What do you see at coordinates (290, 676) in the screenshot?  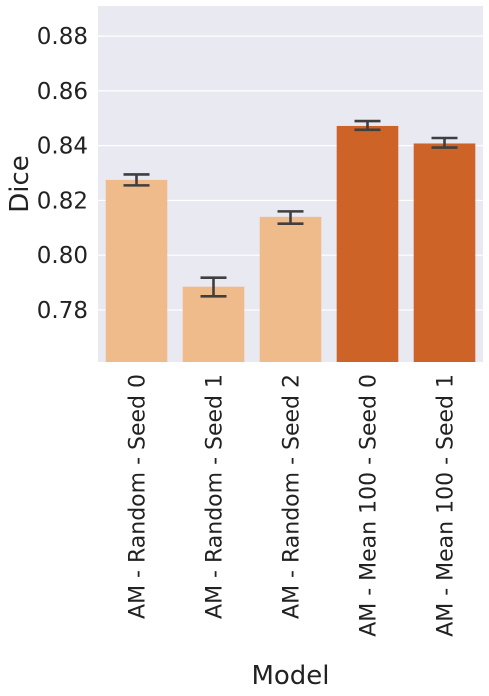 I see `x-axis-label: Model` at bounding box center [290, 676].